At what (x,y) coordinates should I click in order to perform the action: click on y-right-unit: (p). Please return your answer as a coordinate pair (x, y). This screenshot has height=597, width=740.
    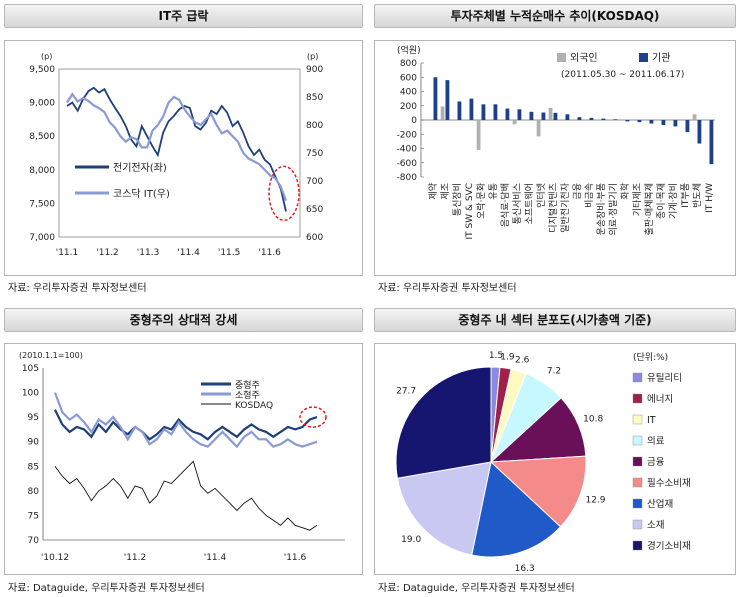
    Looking at the image, I should click on (312, 56).